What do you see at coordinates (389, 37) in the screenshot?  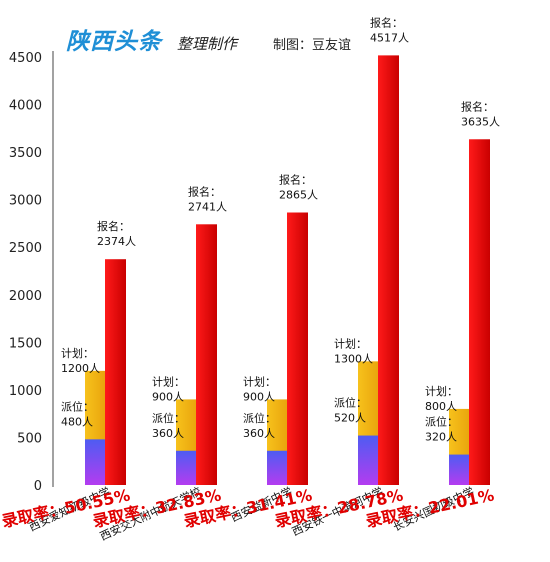 I see `report-value: 4517人` at bounding box center [389, 37].